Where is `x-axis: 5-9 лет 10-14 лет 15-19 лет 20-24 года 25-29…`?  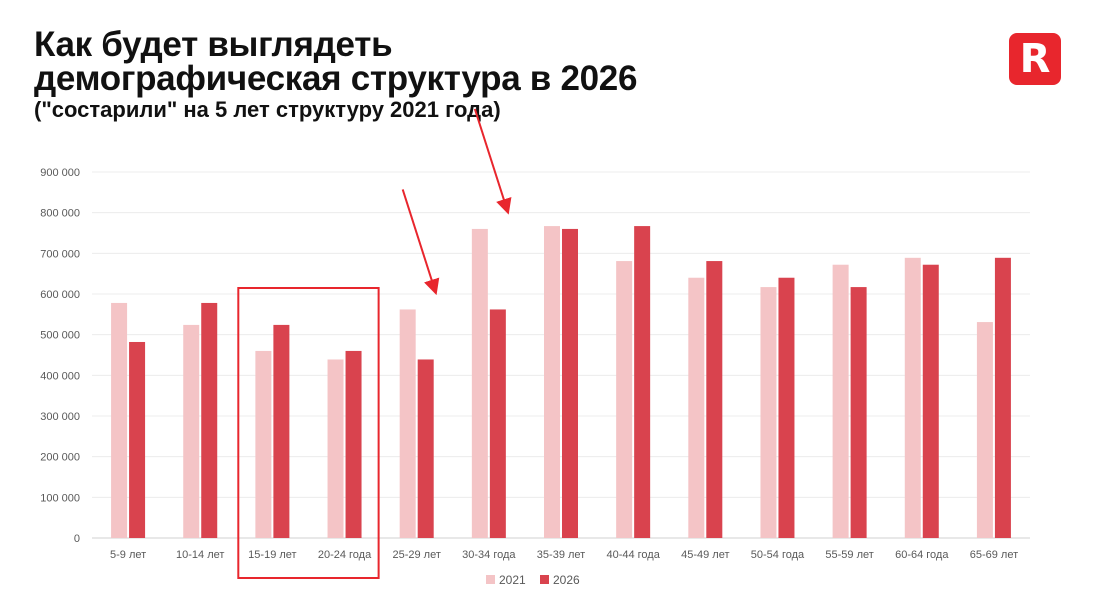
x-axis: 5-9 лет 10-14 лет 15-19 лет 20-24 года 25-29… is located at coordinates (564, 555).